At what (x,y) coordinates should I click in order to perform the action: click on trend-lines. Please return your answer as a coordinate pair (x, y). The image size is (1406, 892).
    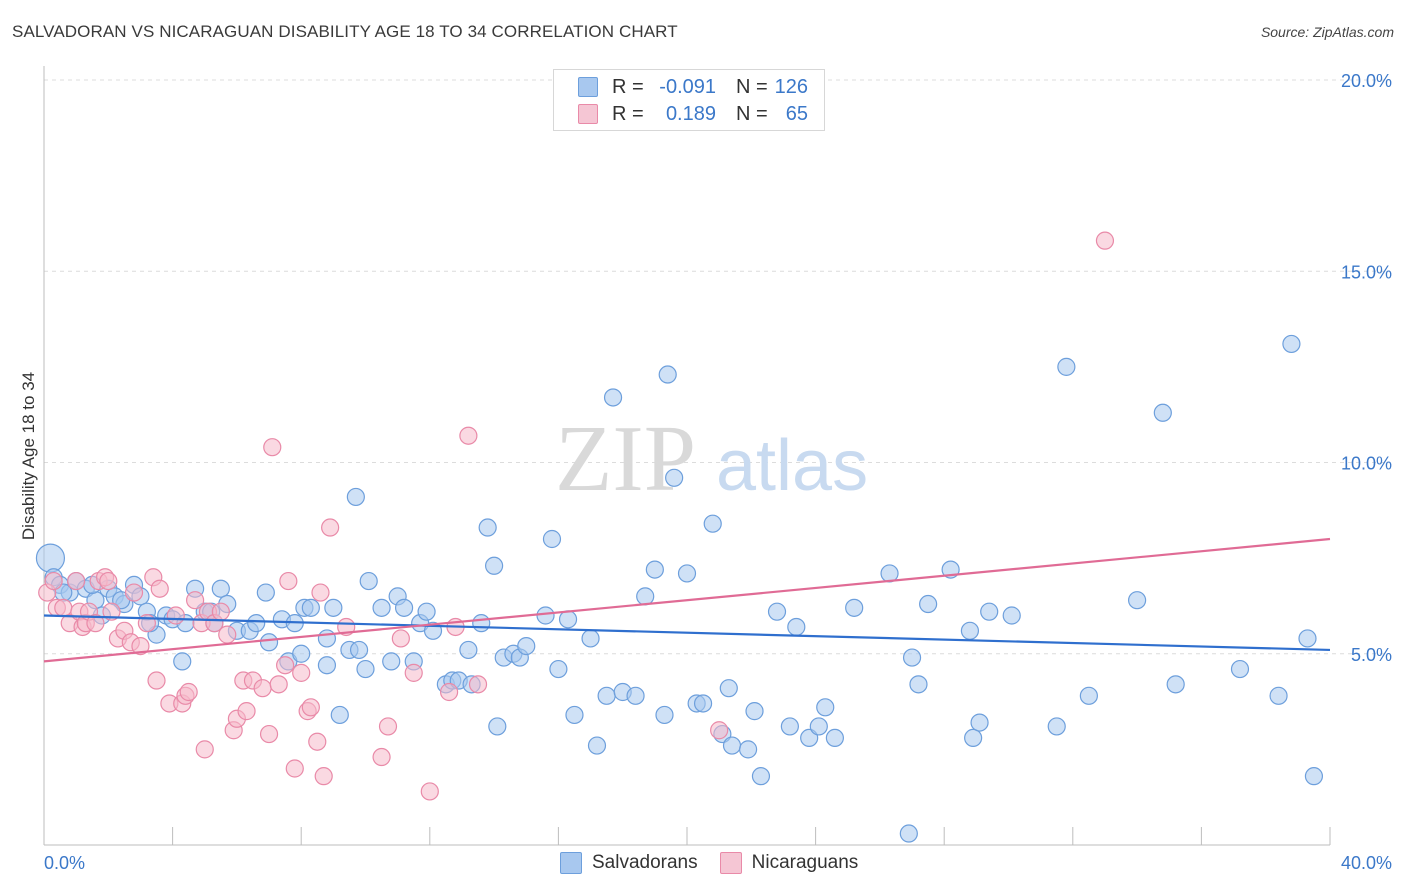
    Looking at the image, I should click on (687, 600).